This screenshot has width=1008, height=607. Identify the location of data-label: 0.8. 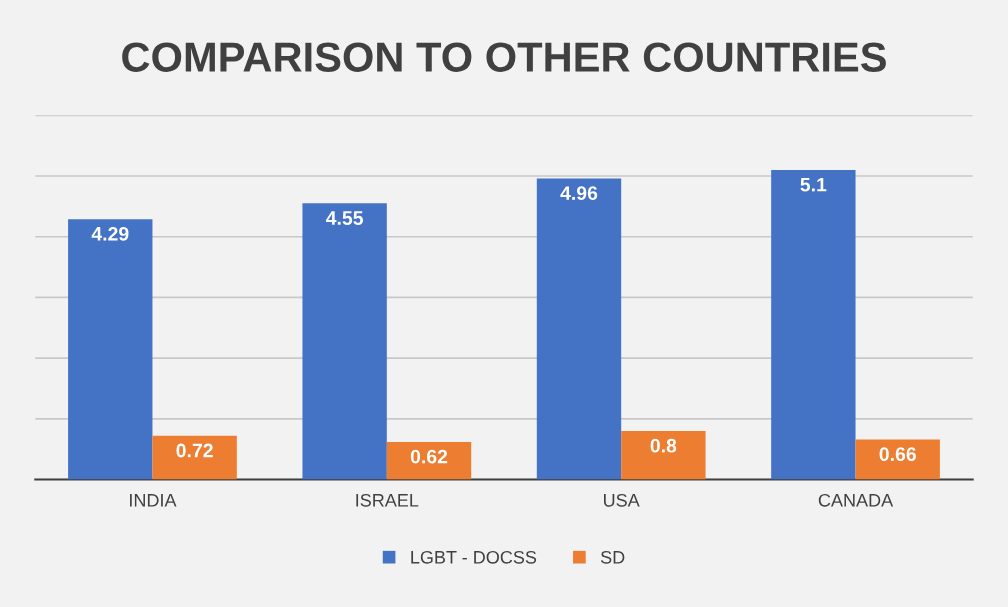
(663, 445).